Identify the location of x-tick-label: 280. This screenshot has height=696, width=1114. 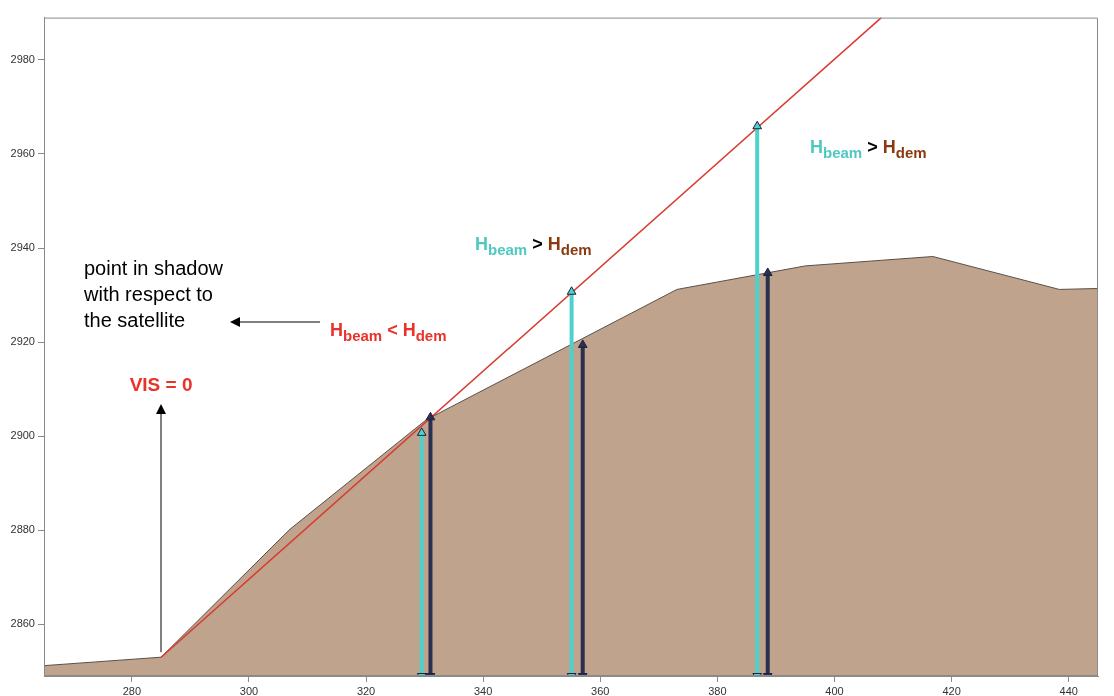
(132, 690).